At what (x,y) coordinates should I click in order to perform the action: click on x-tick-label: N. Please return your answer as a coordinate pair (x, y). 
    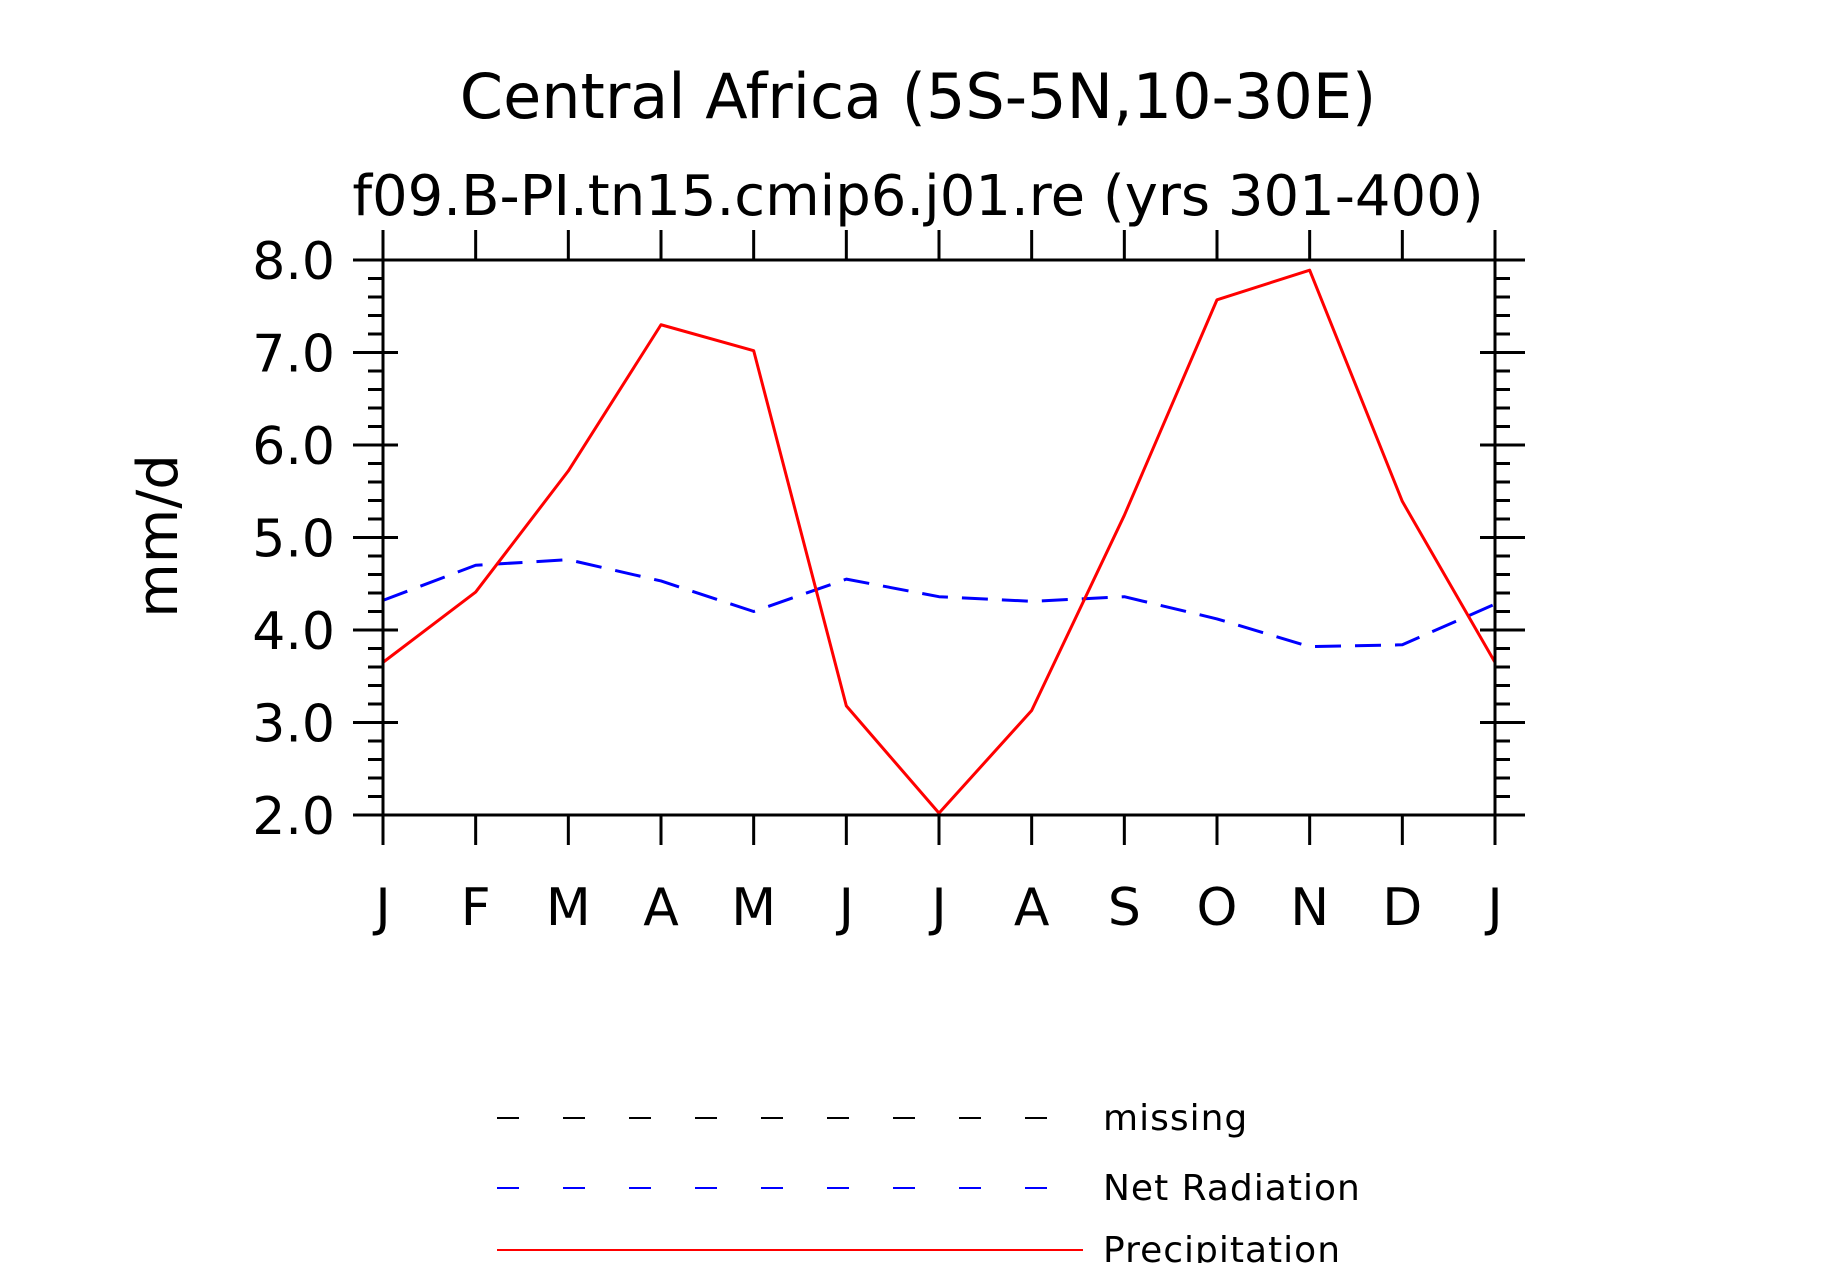
    Looking at the image, I should click on (1309, 908).